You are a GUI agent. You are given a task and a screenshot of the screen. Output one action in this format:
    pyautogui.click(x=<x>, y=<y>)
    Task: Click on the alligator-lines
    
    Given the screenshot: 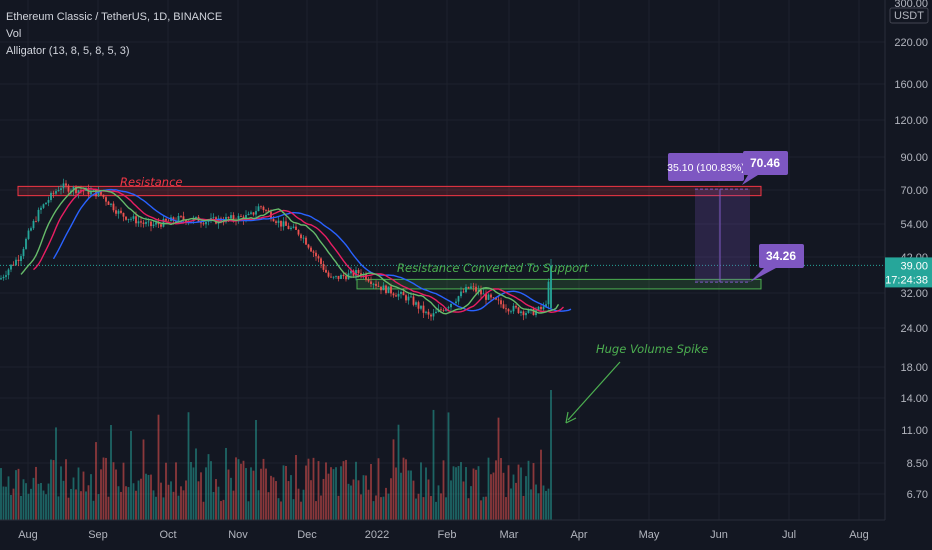 What is the action you would take?
    pyautogui.click(x=296, y=250)
    